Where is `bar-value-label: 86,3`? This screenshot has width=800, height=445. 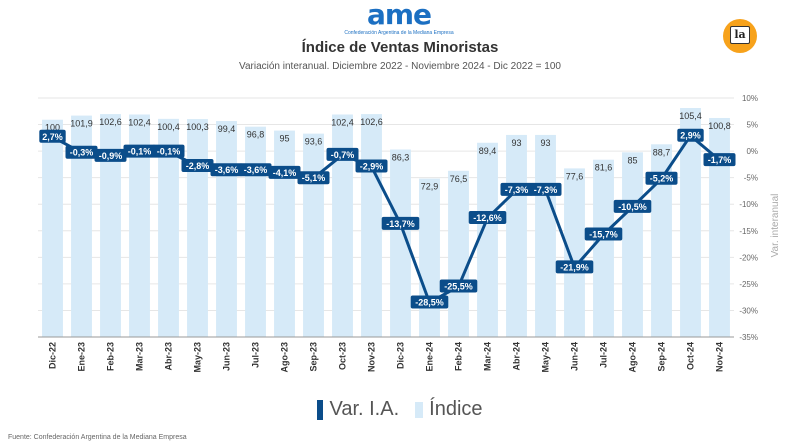
bar-value-label: 86,3 is located at coordinates (401, 157).